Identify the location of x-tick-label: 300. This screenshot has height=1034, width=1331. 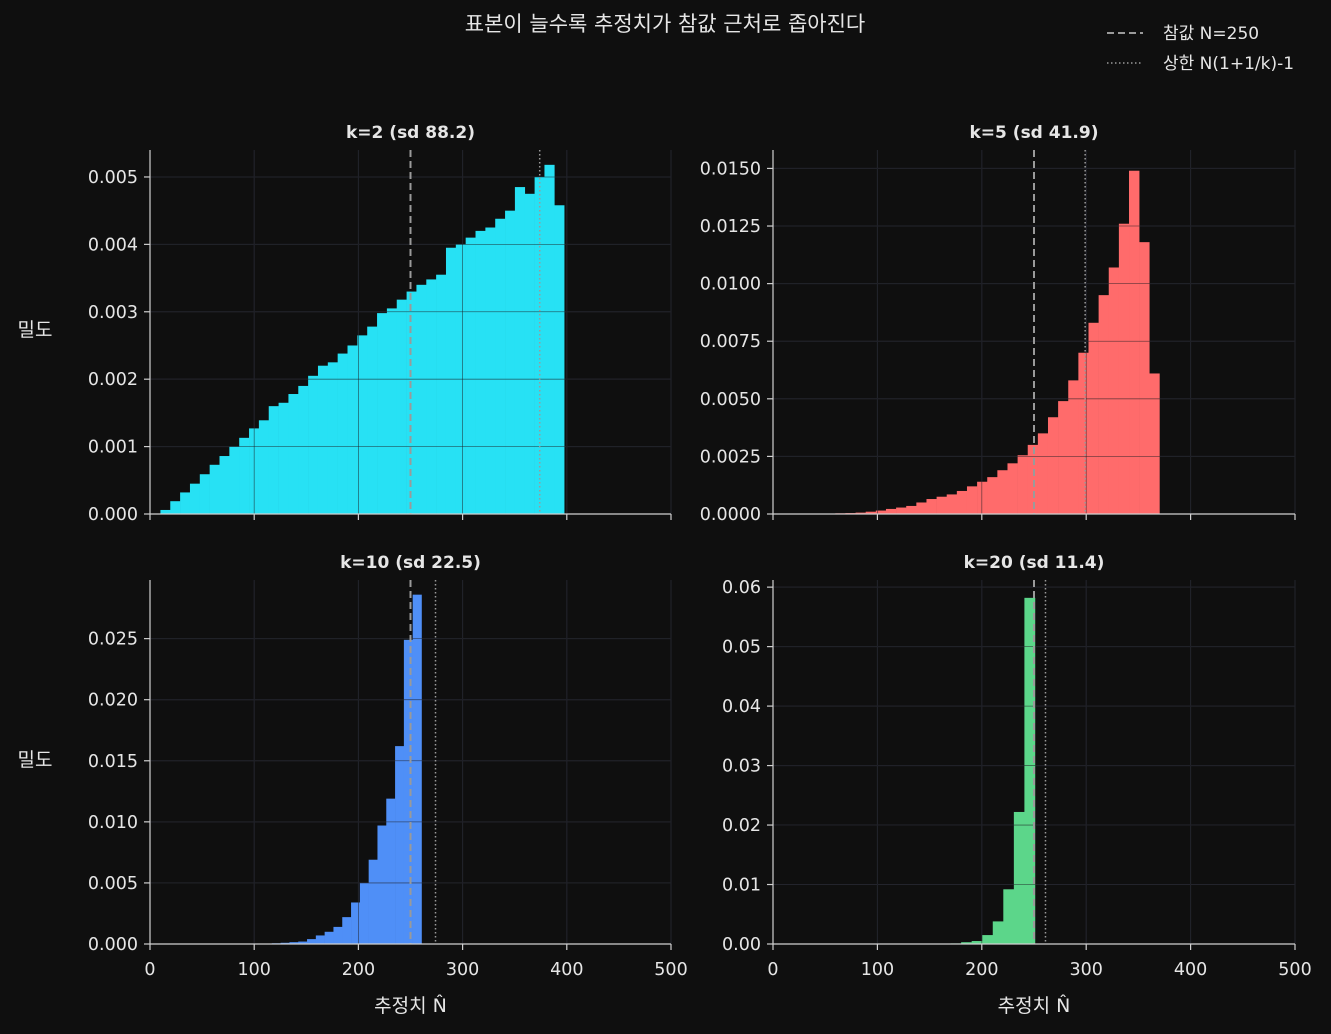
(462, 970).